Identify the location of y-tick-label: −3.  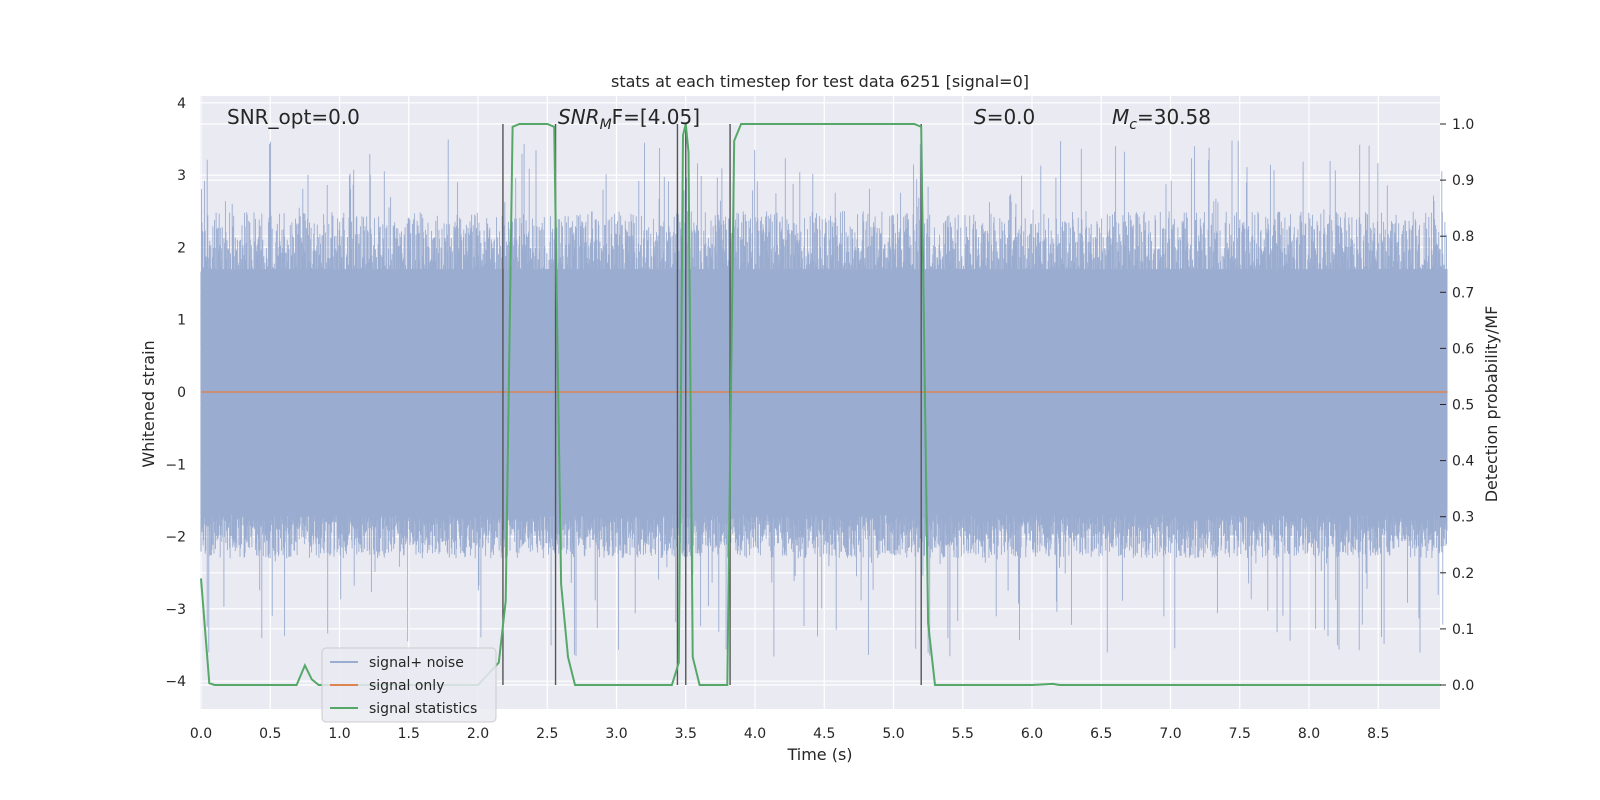
(175, 610).